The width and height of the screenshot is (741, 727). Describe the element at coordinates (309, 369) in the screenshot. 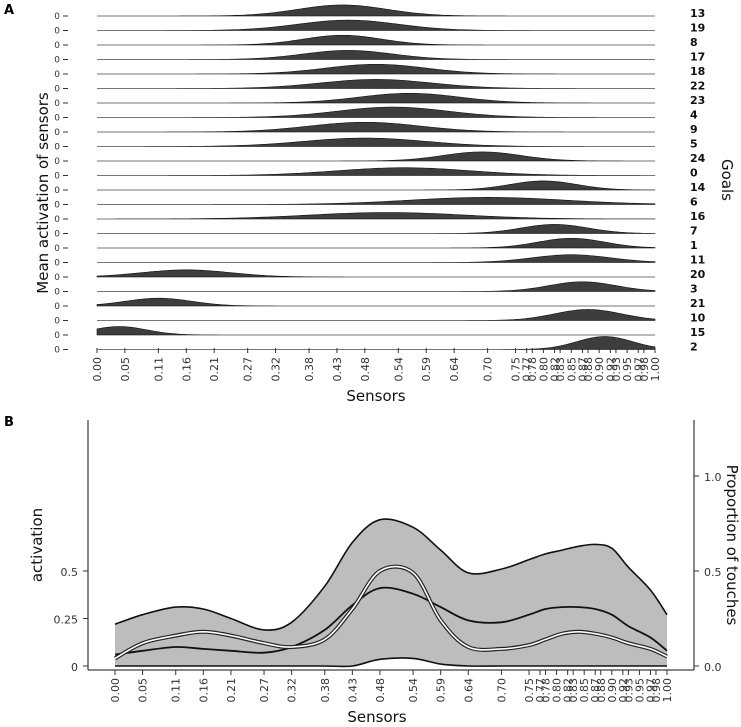

I see `x-tick-label: 0.38` at that location.